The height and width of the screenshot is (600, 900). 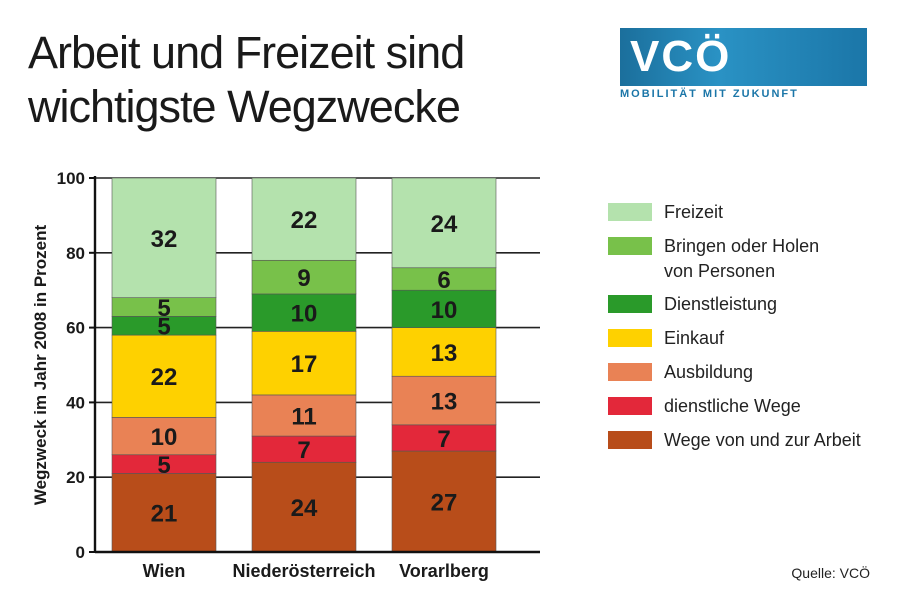 What do you see at coordinates (80, 552) in the screenshot?
I see `y-tick-label: 0` at bounding box center [80, 552].